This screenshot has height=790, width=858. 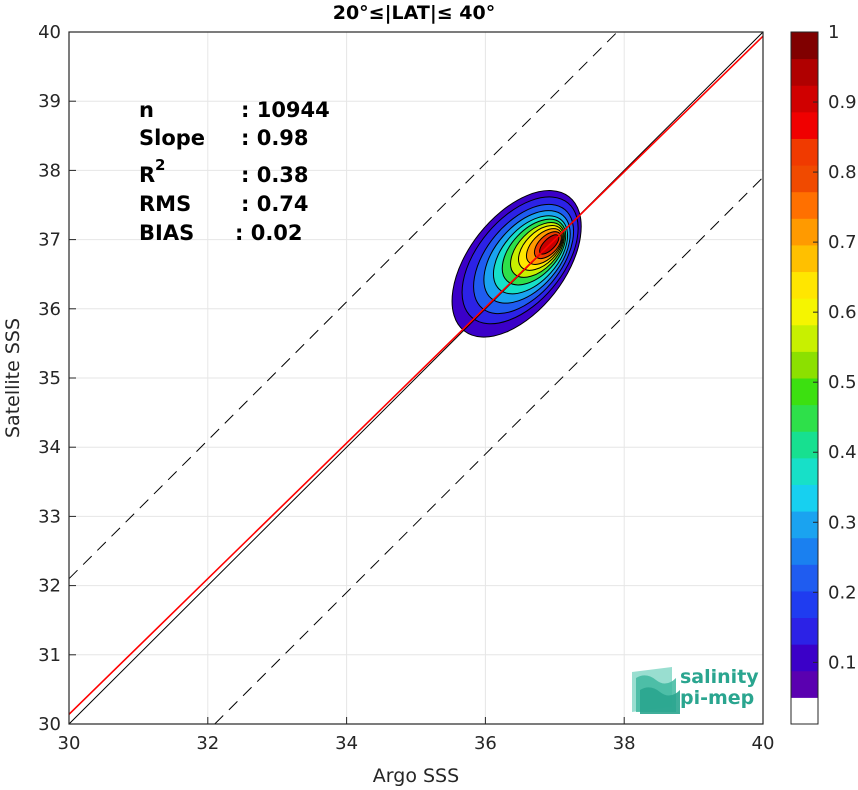 I want to click on y-tick-label: 30, so click(x=49, y=724).